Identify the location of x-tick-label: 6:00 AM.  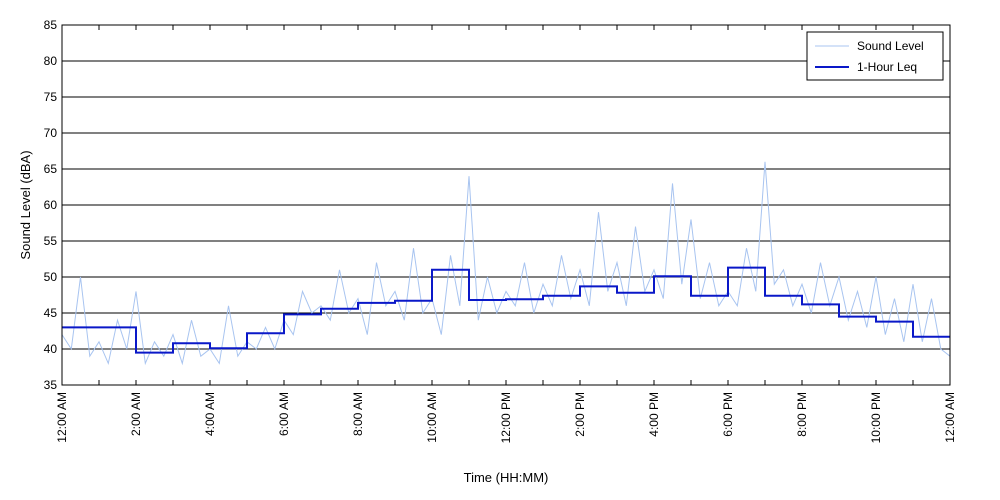
(284, 414).